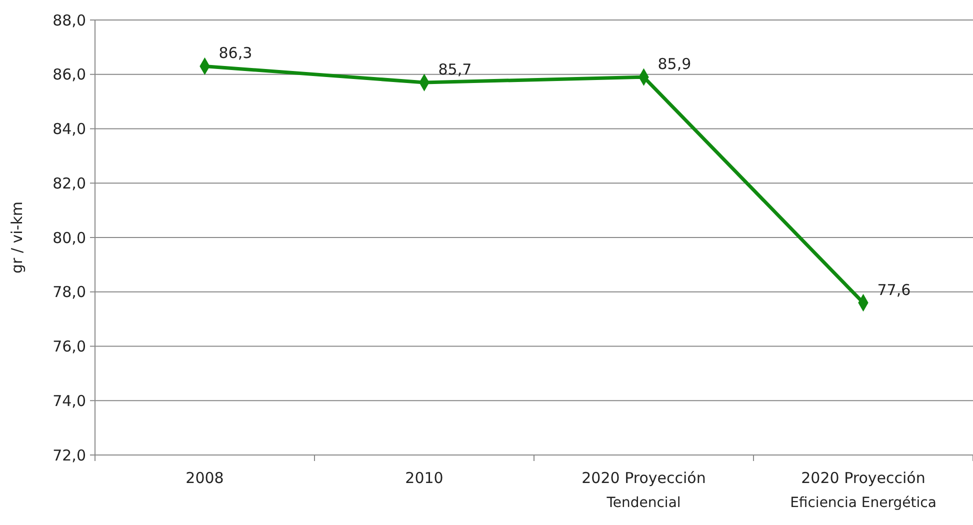 This screenshot has height=525, width=973. Describe the element at coordinates (69, 347) in the screenshot. I see `y-tick-label: 76,0` at that location.